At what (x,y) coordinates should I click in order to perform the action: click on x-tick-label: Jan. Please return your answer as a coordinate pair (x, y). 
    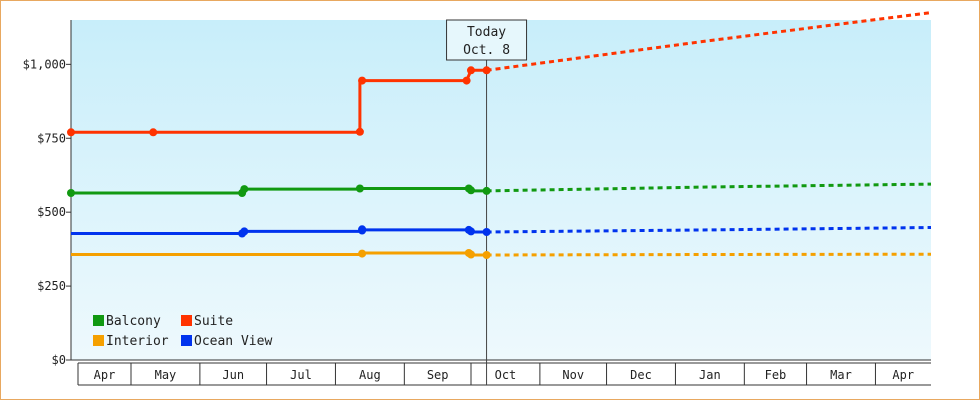
    Looking at the image, I should click on (710, 375).